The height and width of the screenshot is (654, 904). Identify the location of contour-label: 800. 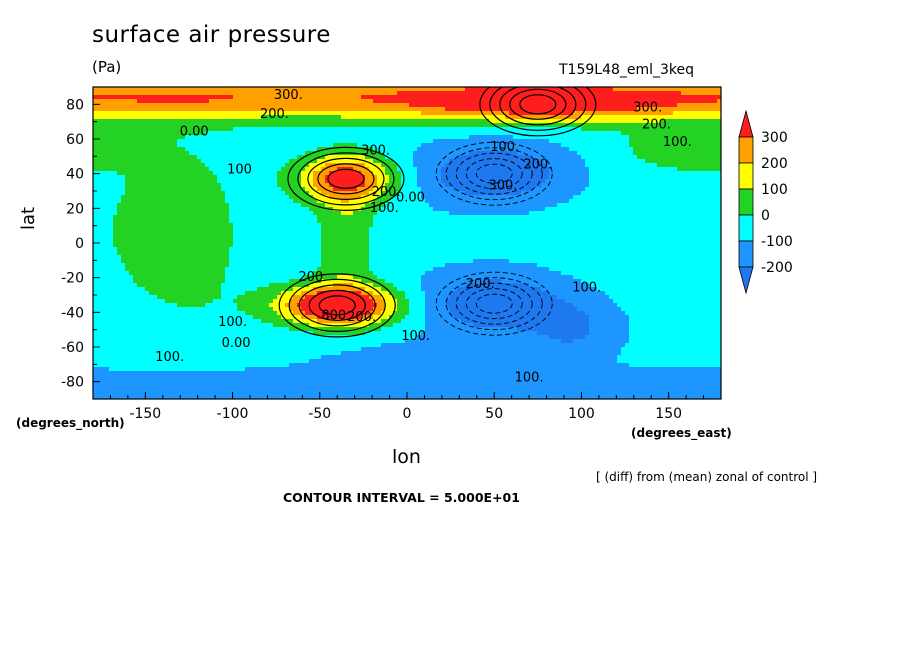
(333, 315).